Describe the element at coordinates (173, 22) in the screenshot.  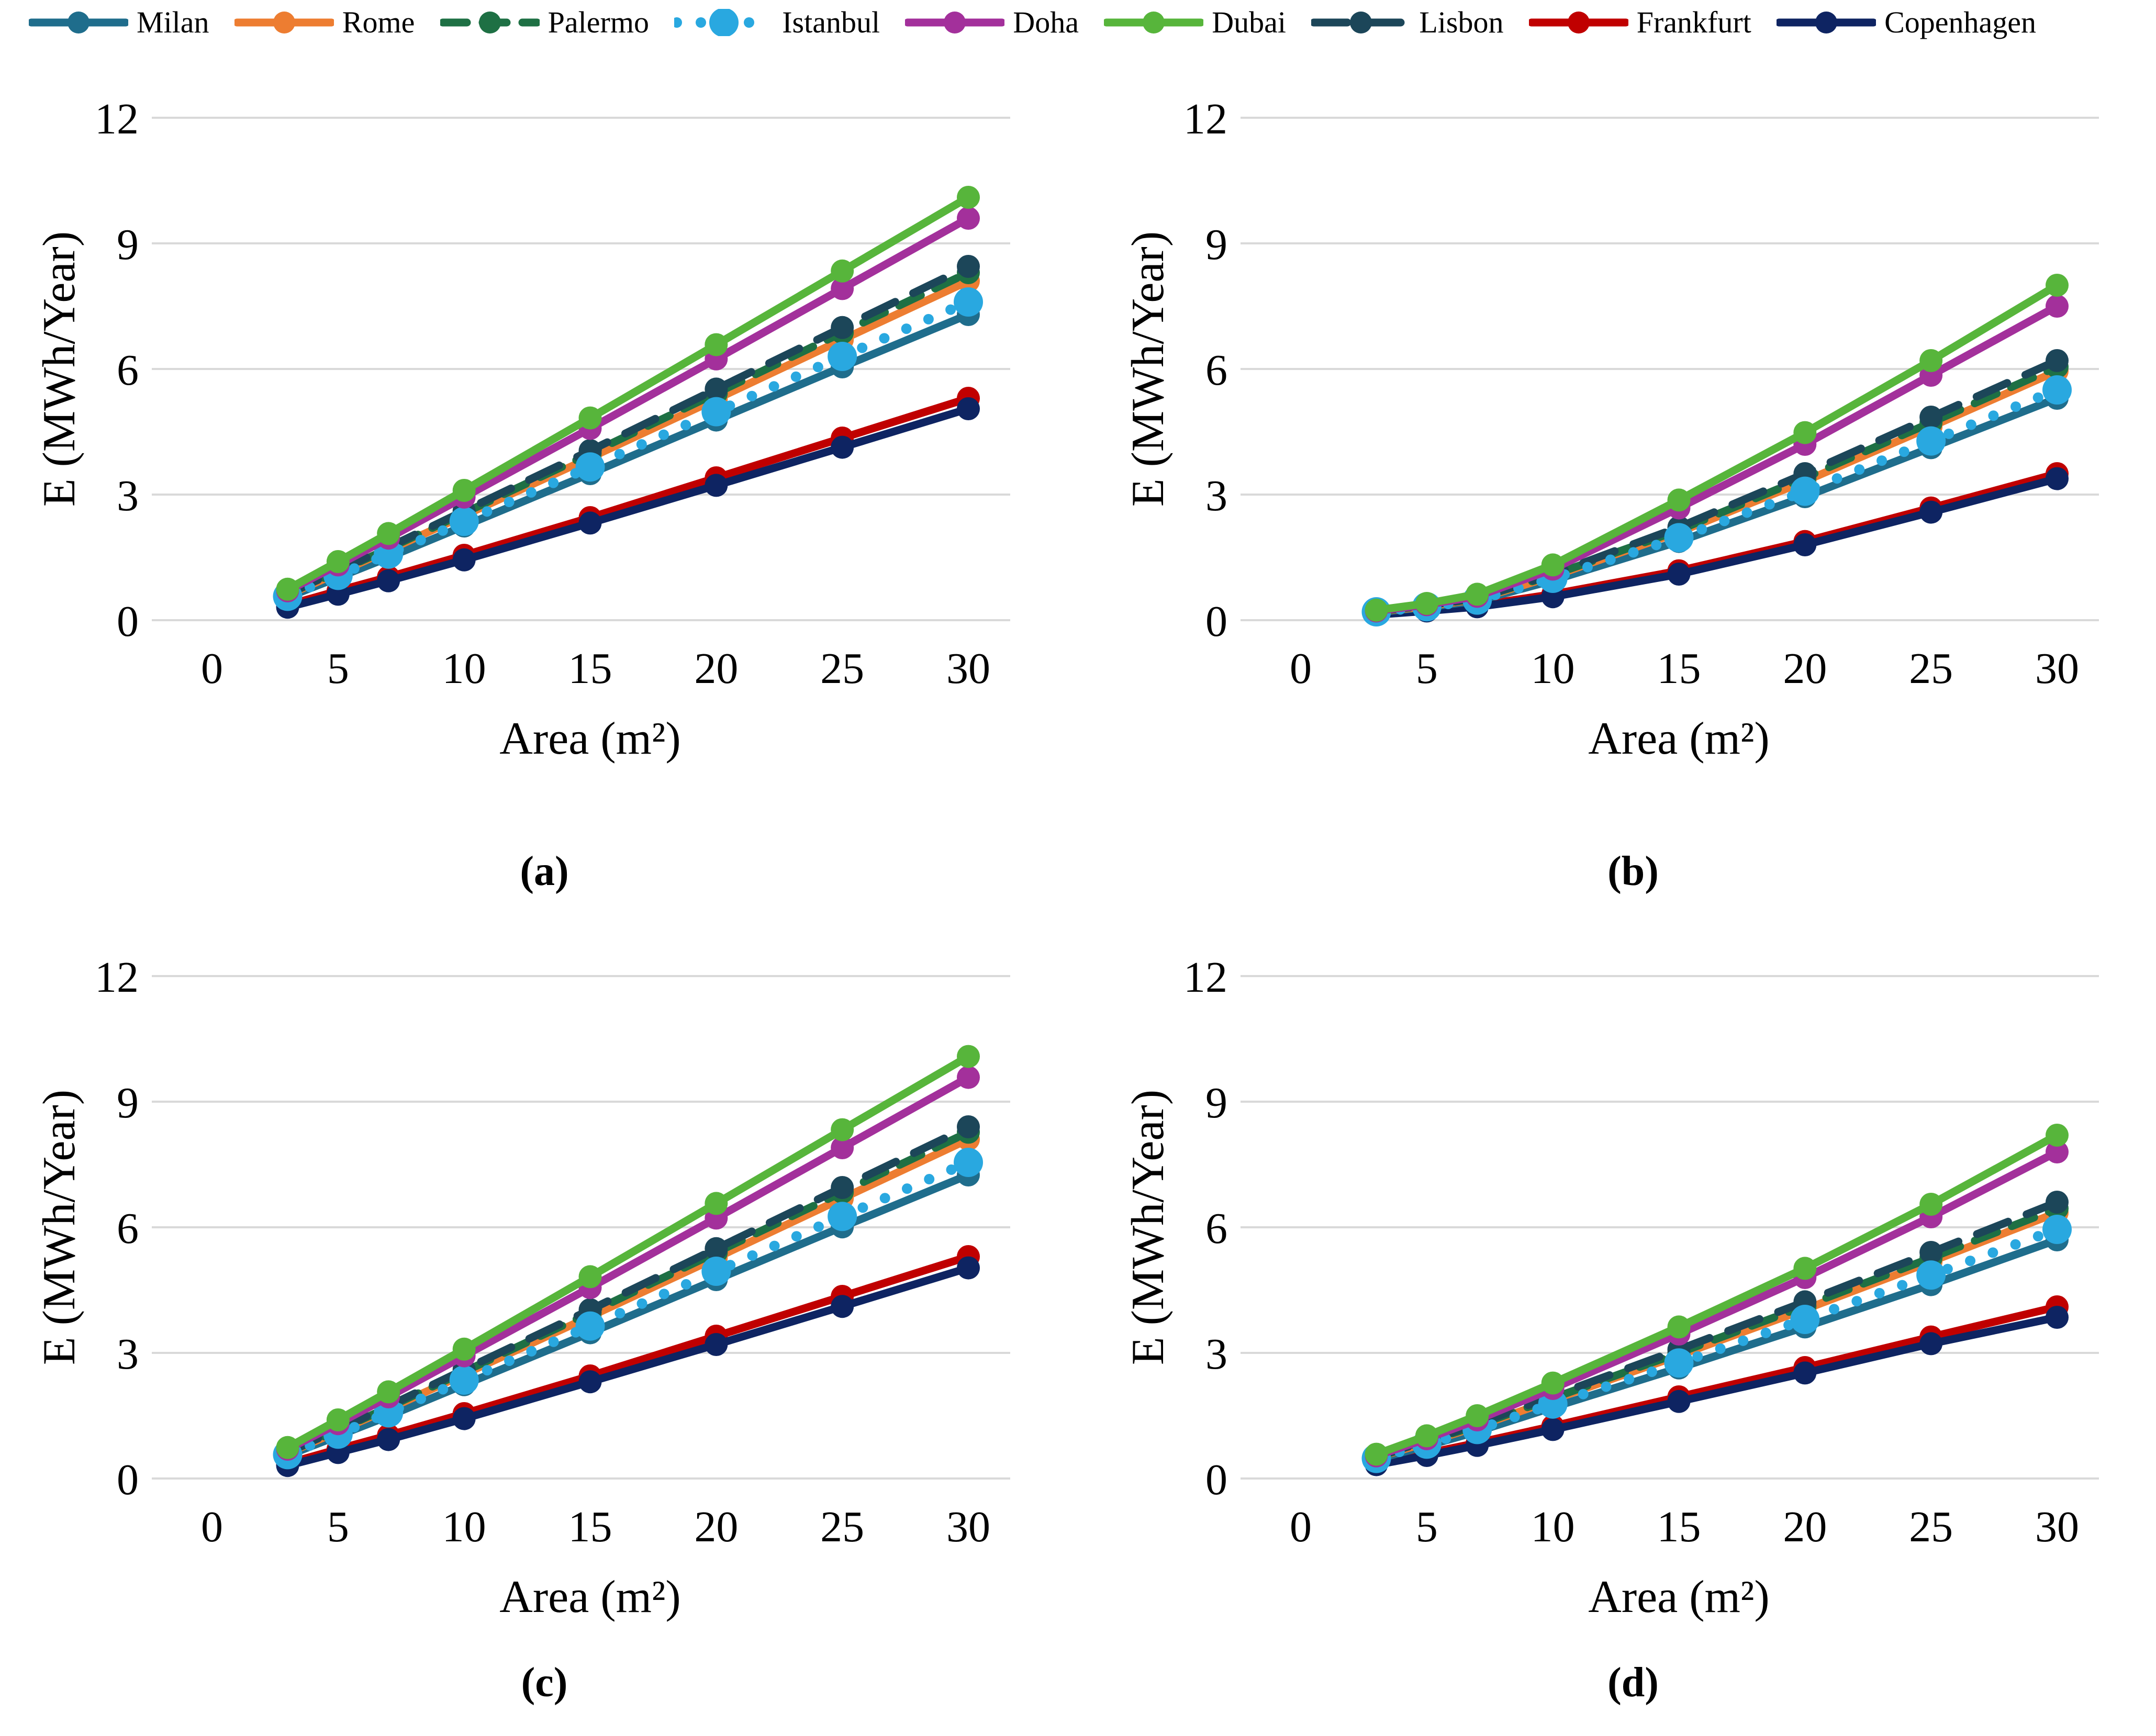
I see `legend-label: Milan` at that location.